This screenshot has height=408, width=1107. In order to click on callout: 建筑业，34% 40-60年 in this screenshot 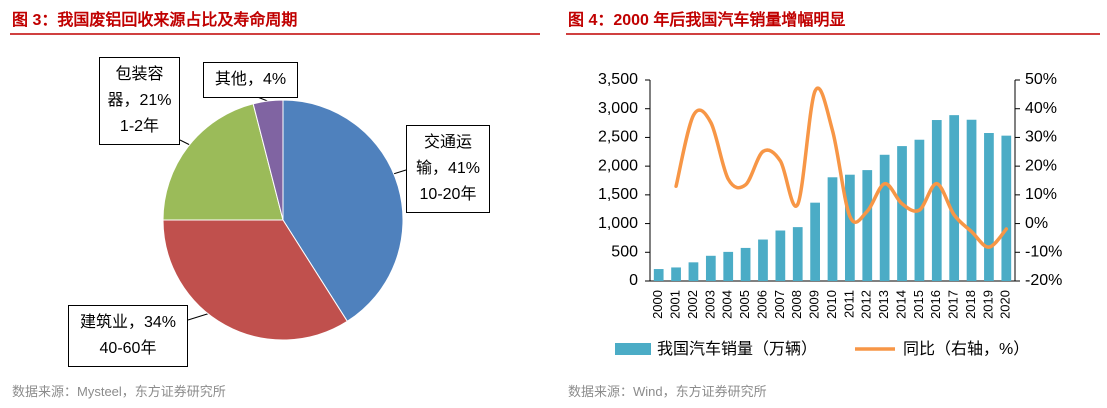, I will do `click(128, 336)`.